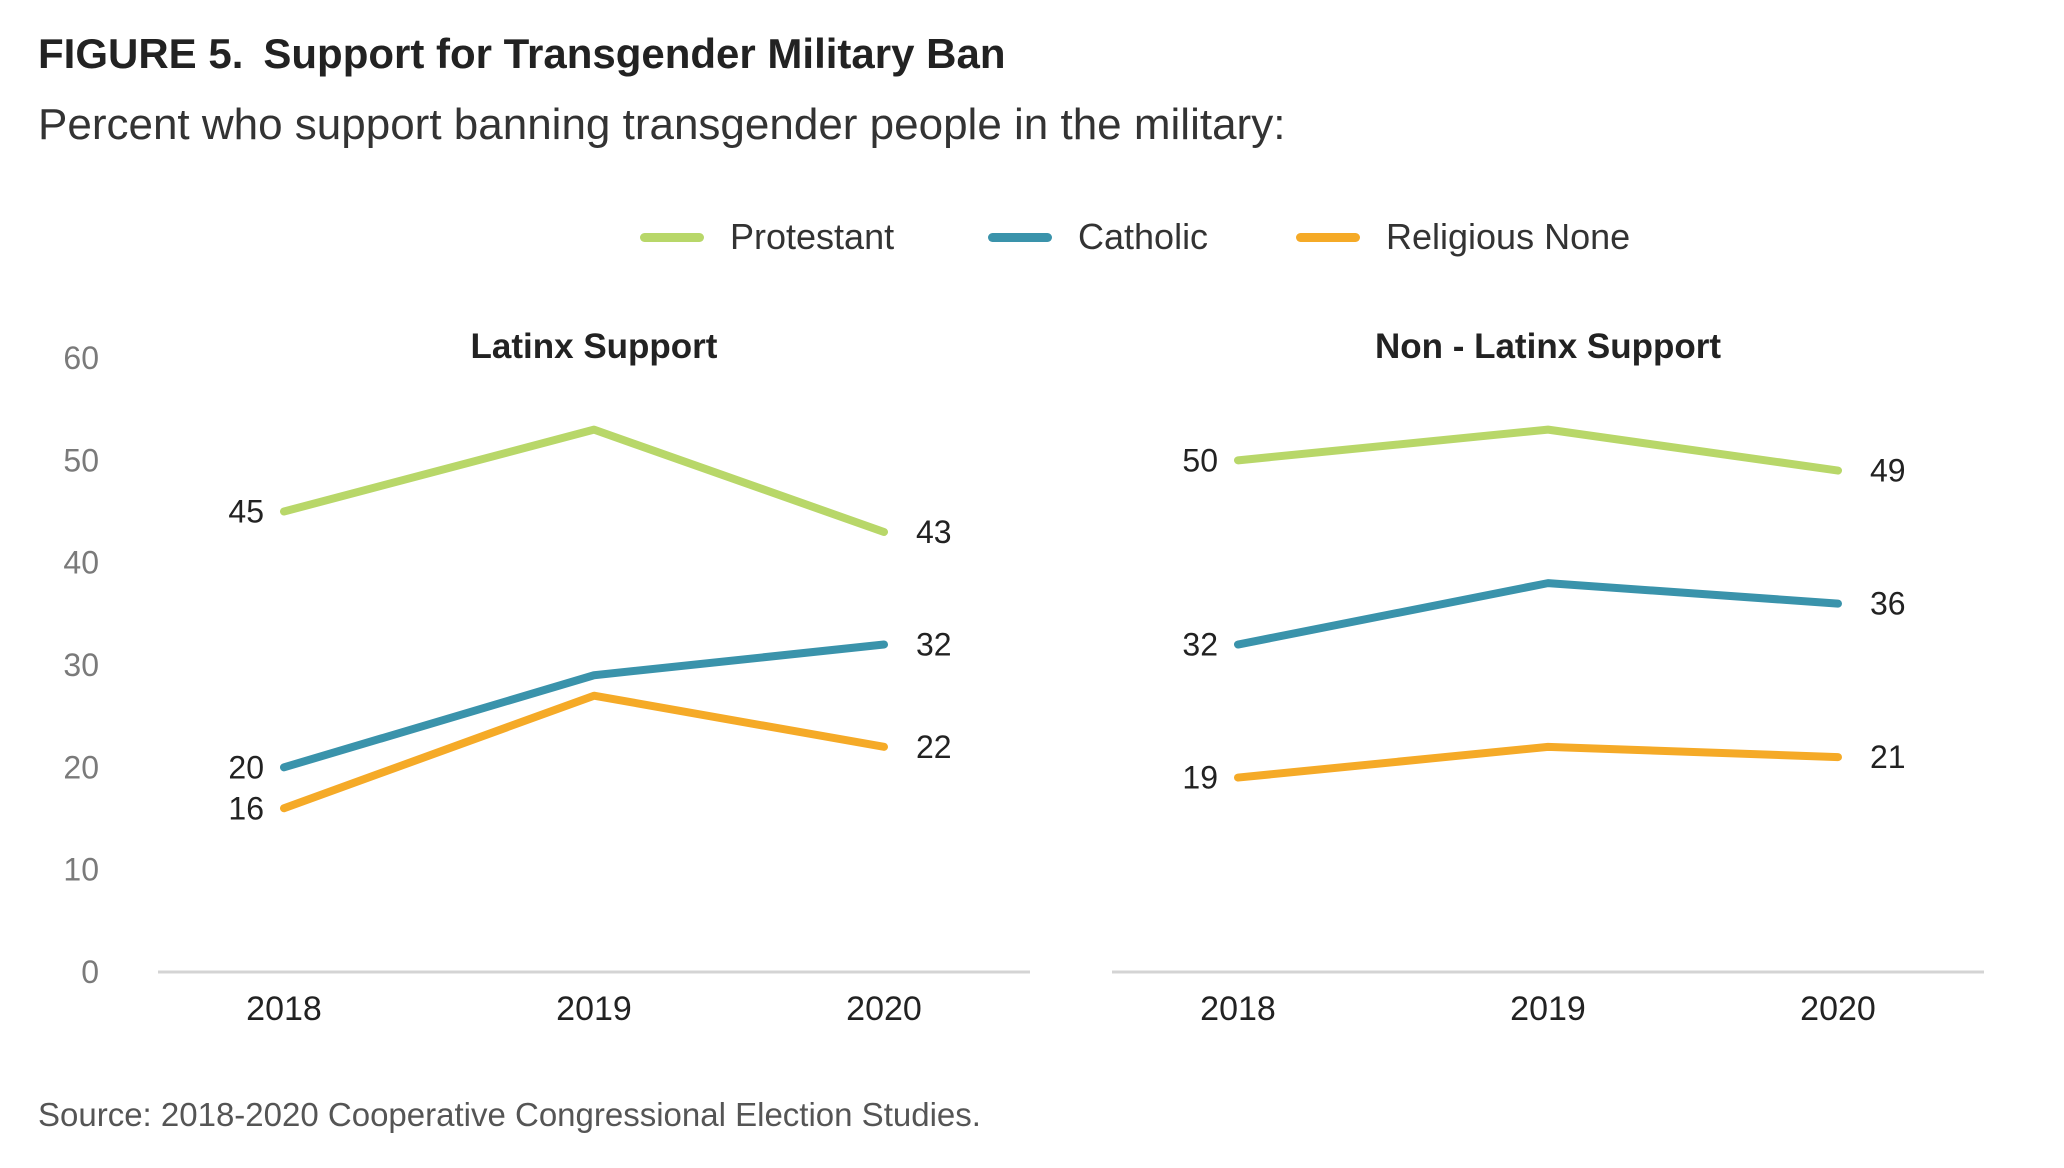 Image resolution: width=2064 pixels, height=1168 pixels. Describe the element at coordinates (1200, 460) in the screenshot. I see `data-label-protestant: 50` at that location.